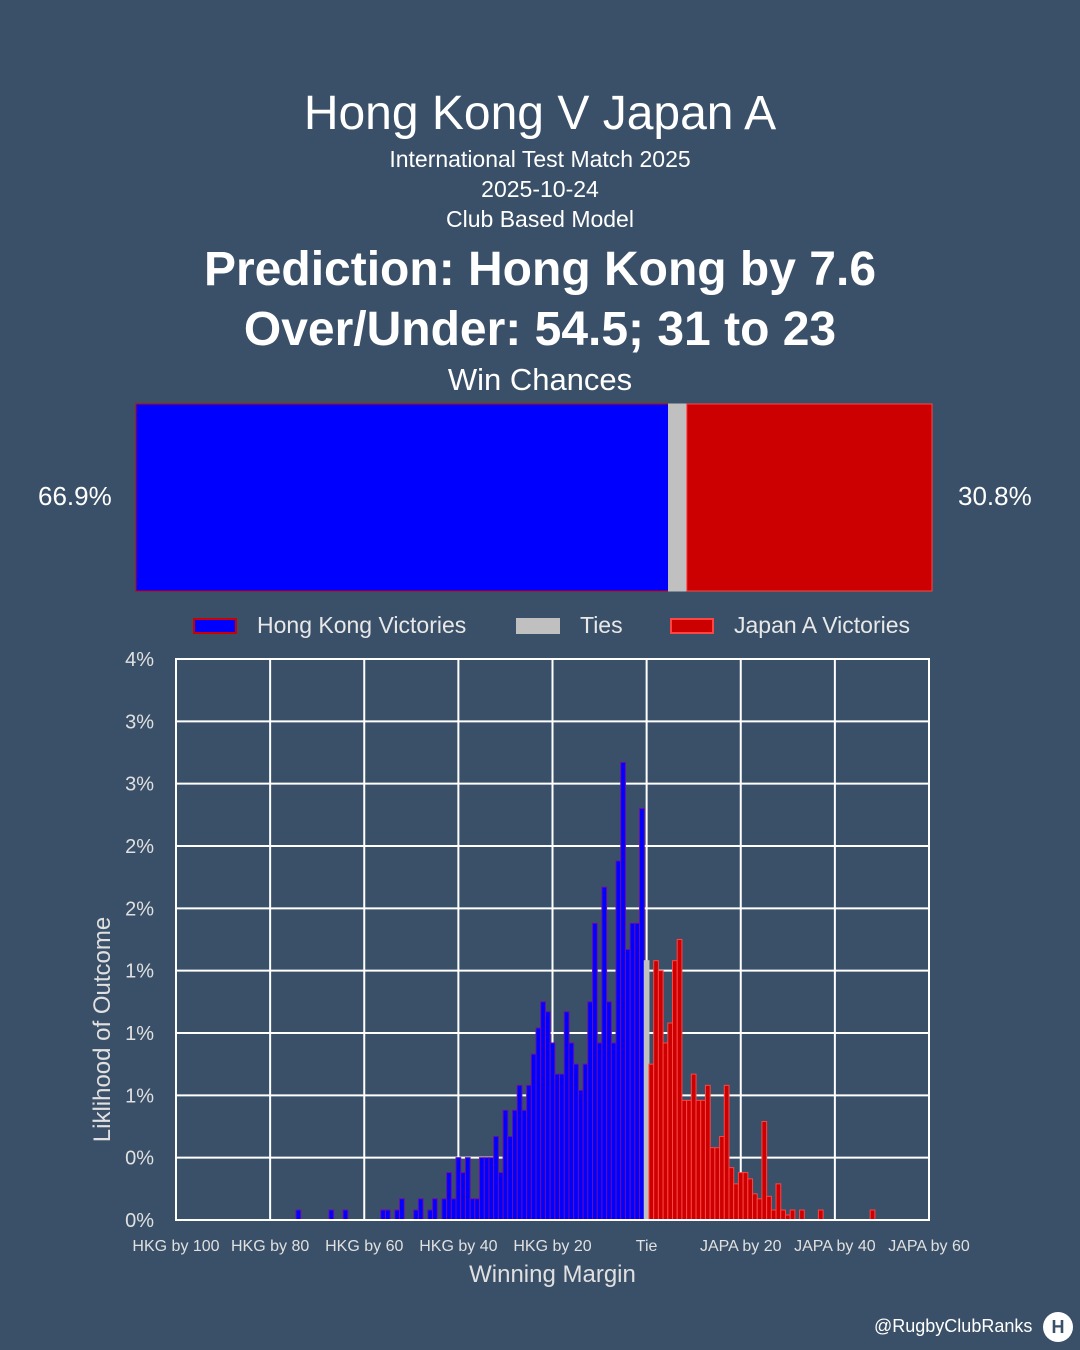 The width and height of the screenshot is (1080, 1350). Describe the element at coordinates (139, 1221) in the screenshot. I see `y-tick-label: 0%` at that location.